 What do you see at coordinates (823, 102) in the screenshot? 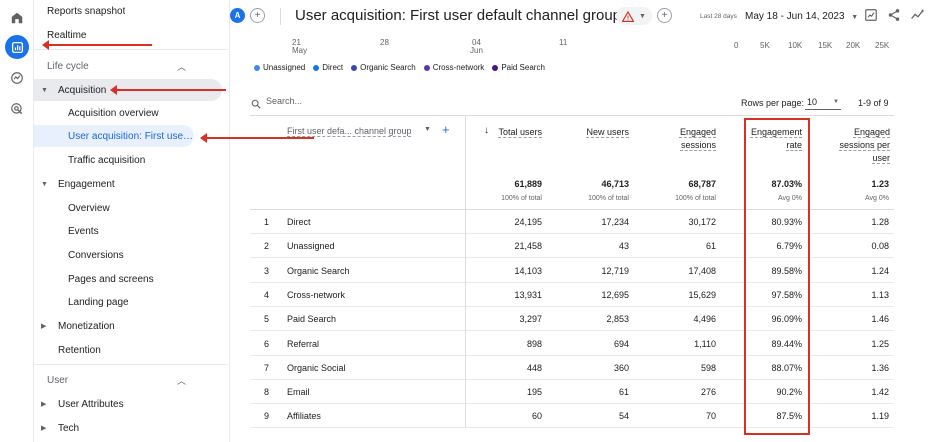
I see `rows-per-page-select: 10 ▼` at bounding box center [823, 102].